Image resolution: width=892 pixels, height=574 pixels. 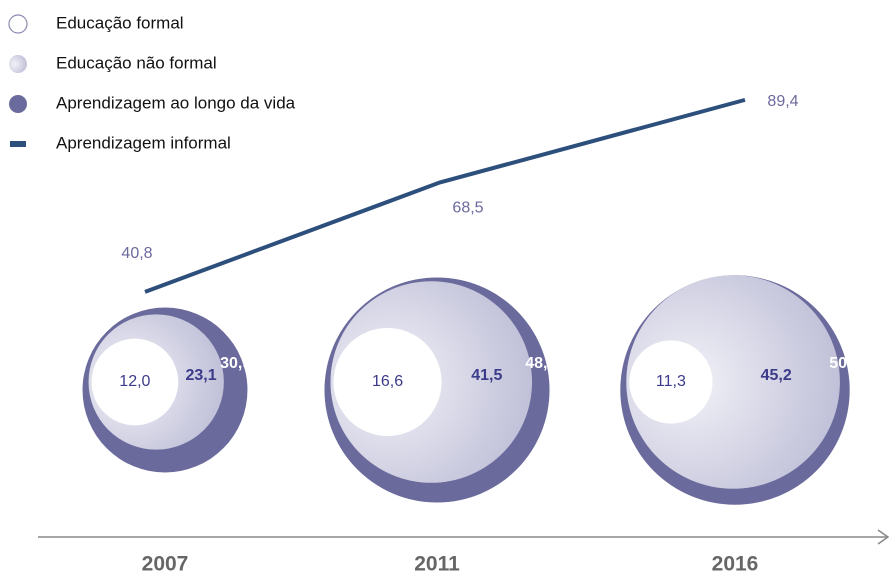 What do you see at coordinates (143, 142) in the screenshot?
I see `legend-label: Aprendizagem informal` at bounding box center [143, 142].